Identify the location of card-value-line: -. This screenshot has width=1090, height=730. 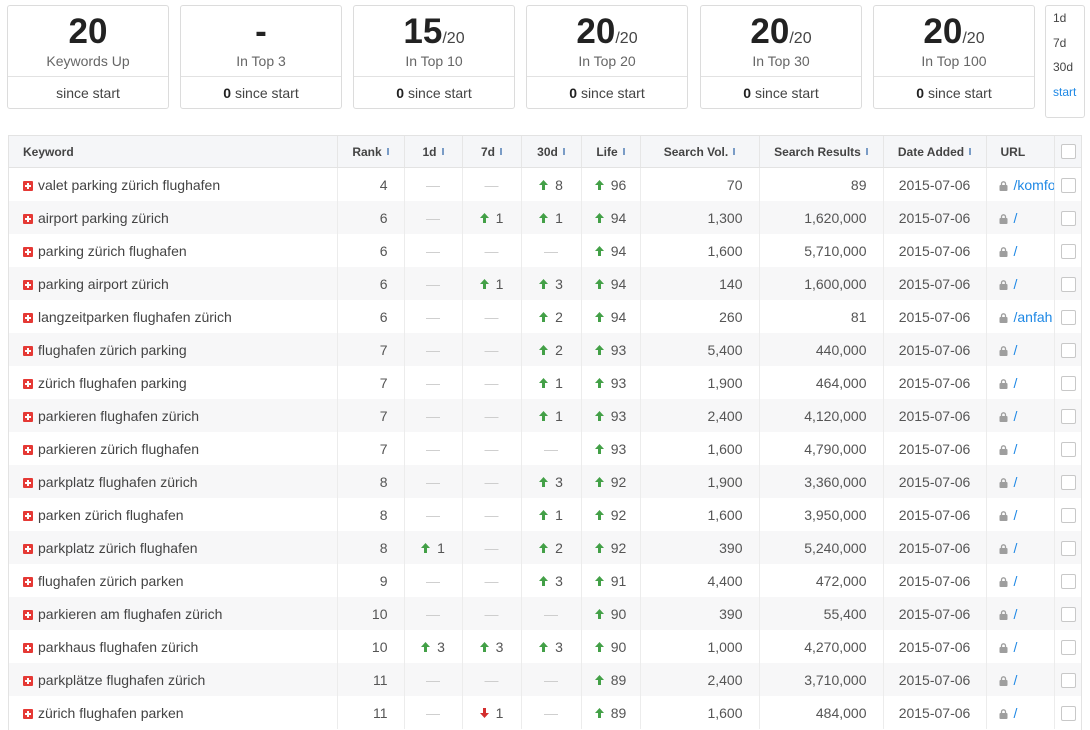
(261, 29).